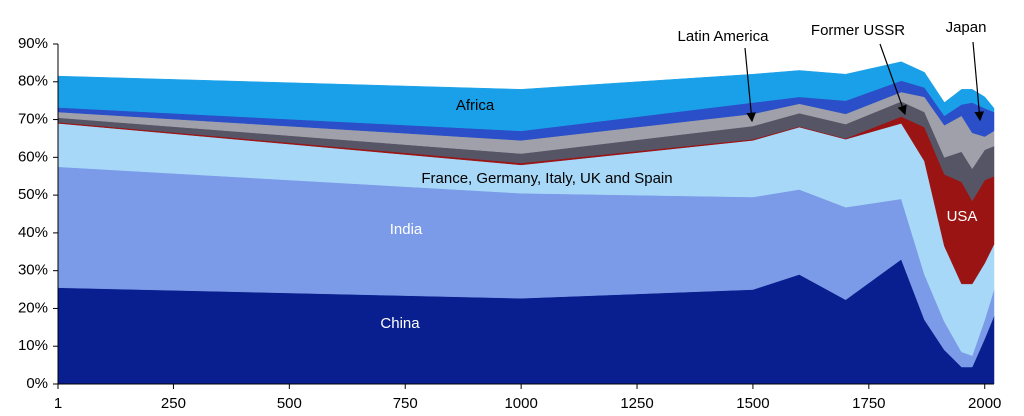 The width and height of the screenshot is (1024, 416). Describe the element at coordinates (33, 232) in the screenshot. I see `y-tick-label: 40%` at that location.